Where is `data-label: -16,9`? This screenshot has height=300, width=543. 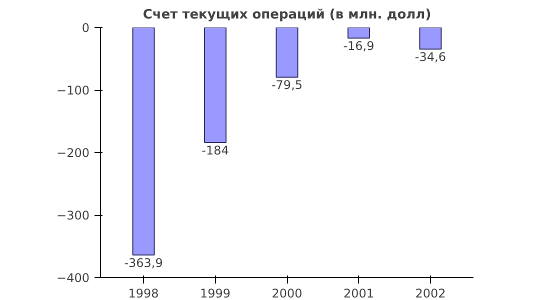 data-label: -16,9 is located at coordinates (358, 46).